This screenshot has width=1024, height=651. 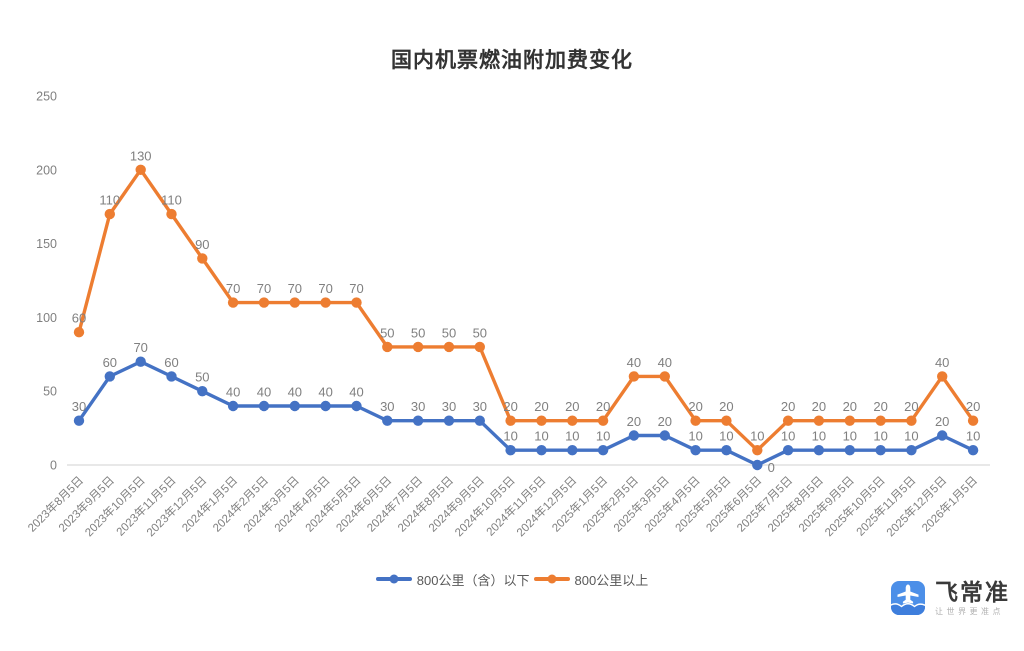 What do you see at coordinates (202, 244) in the screenshot?
I see `orange-data-label: 90` at bounding box center [202, 244].